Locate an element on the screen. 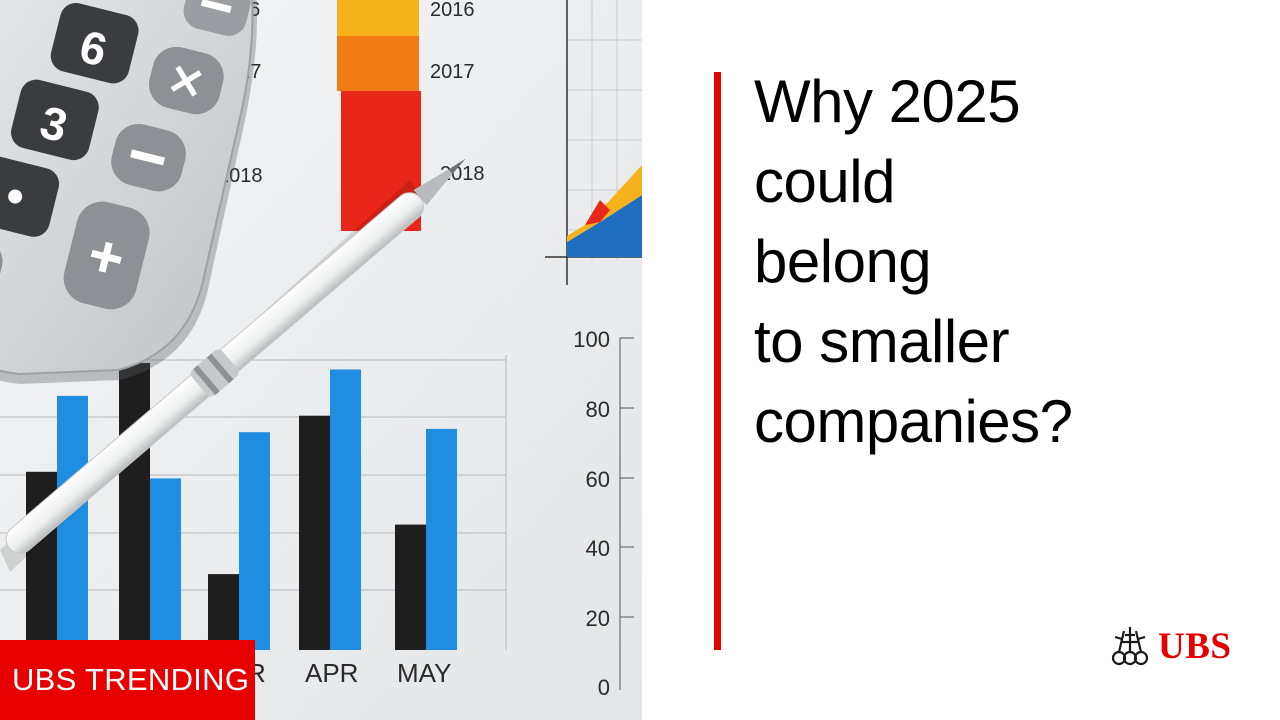 Image resolution: width=1280 pixels, height=720 pixels. headline-line: belong is located at coordinates (843, 261).